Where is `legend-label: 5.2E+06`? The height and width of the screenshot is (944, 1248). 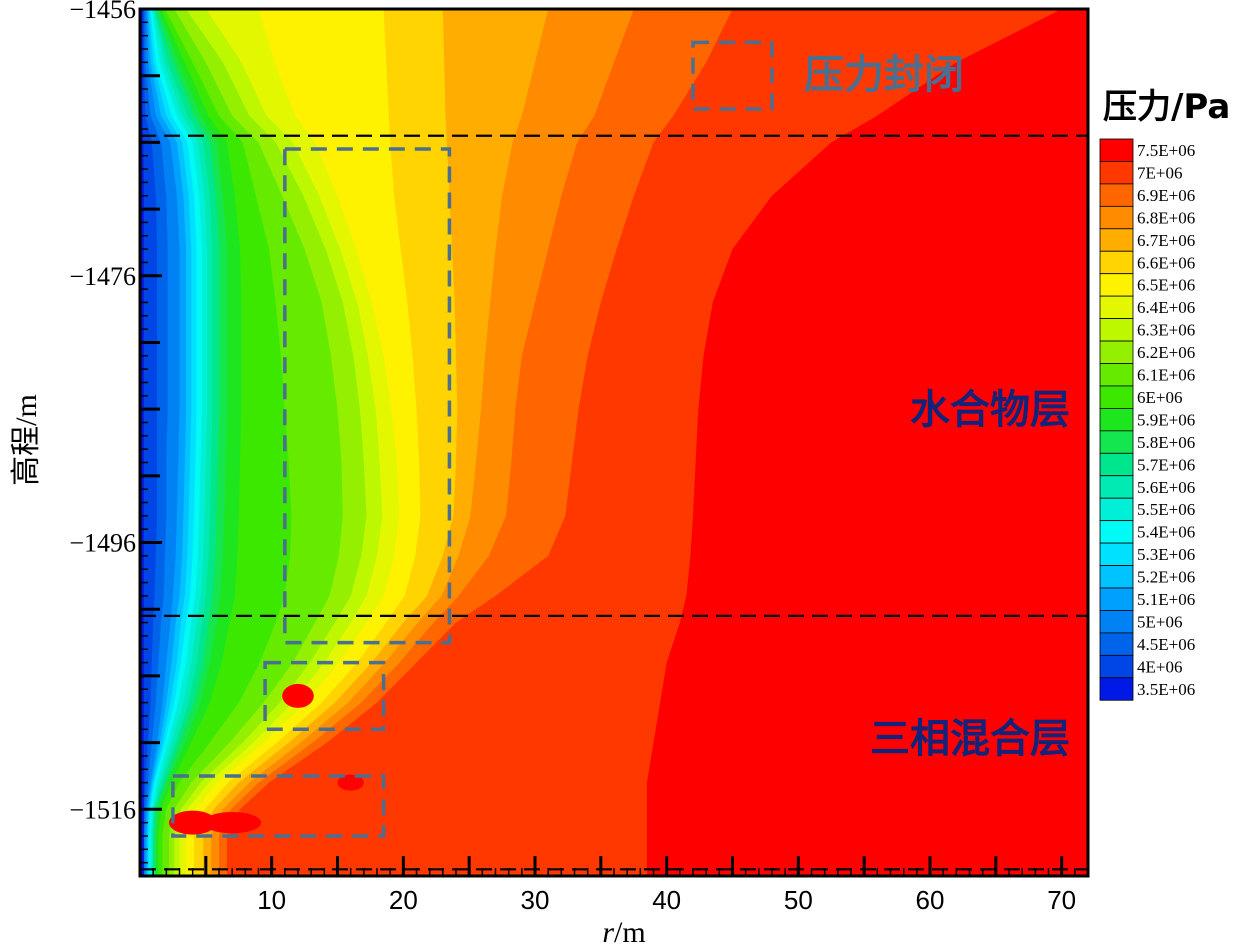 legend-label: 5.2E+06 is located at coordinates (1166, 577).